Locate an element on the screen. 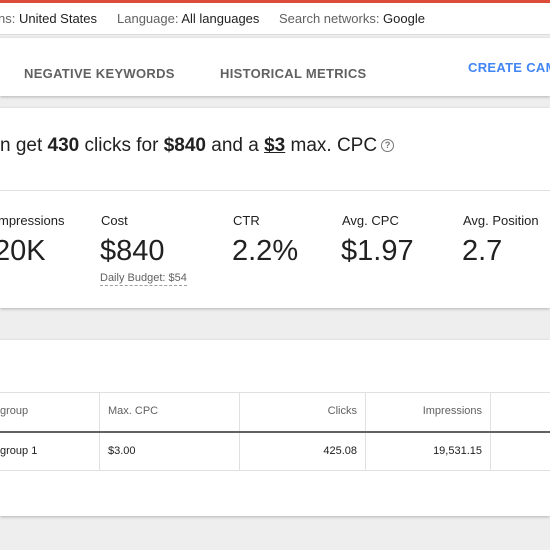  table-top-border is located at coordinates (275, 392).